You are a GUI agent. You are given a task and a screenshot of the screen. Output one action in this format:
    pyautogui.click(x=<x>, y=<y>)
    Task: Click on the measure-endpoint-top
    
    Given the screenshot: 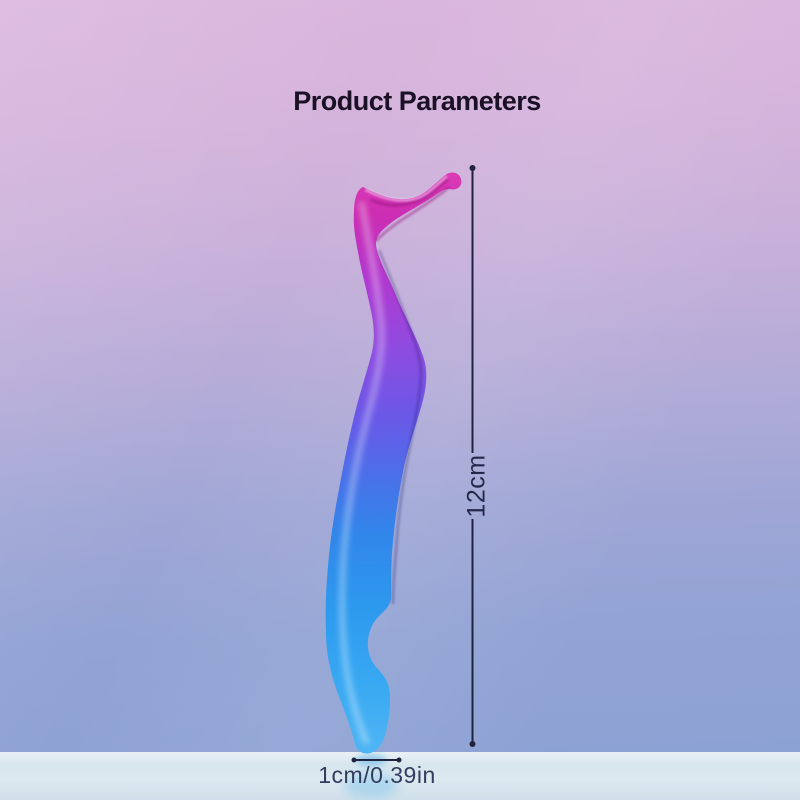 What is the action you would take?
    pyautogui.click(x=472, y=168)
    